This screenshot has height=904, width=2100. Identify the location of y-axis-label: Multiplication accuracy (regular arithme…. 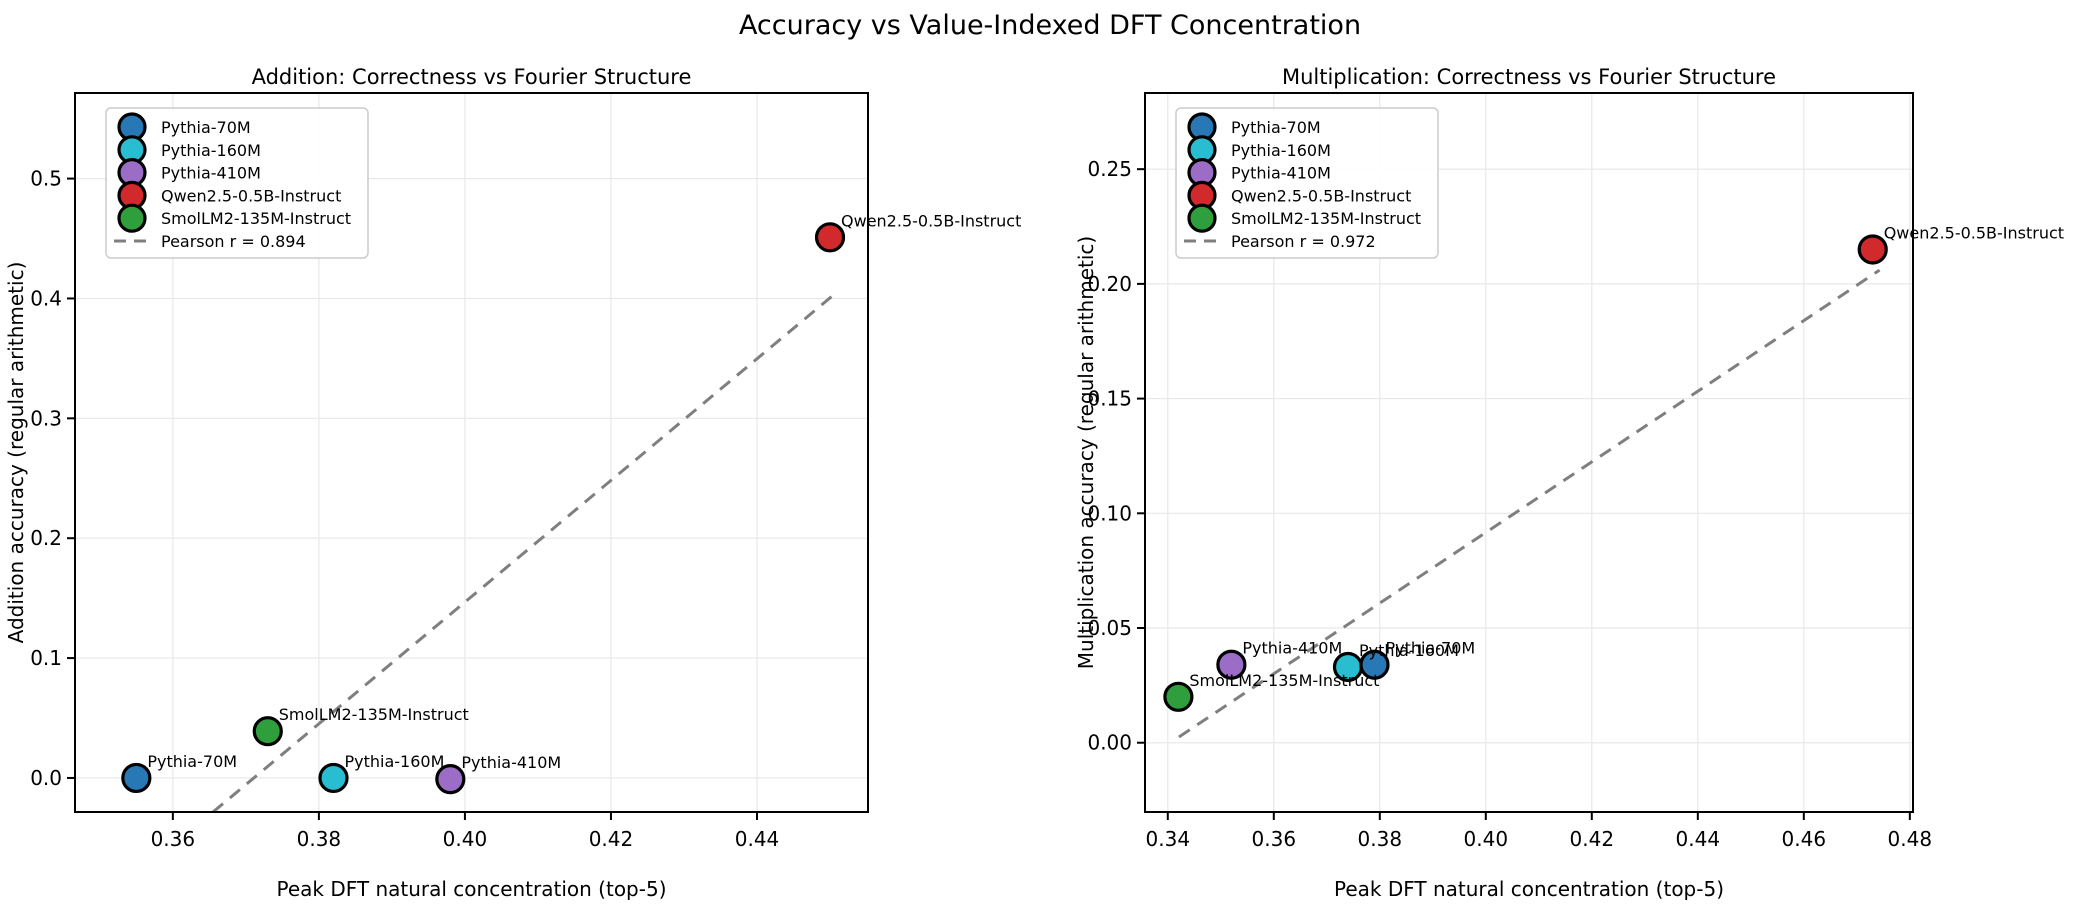
(1086, 452).